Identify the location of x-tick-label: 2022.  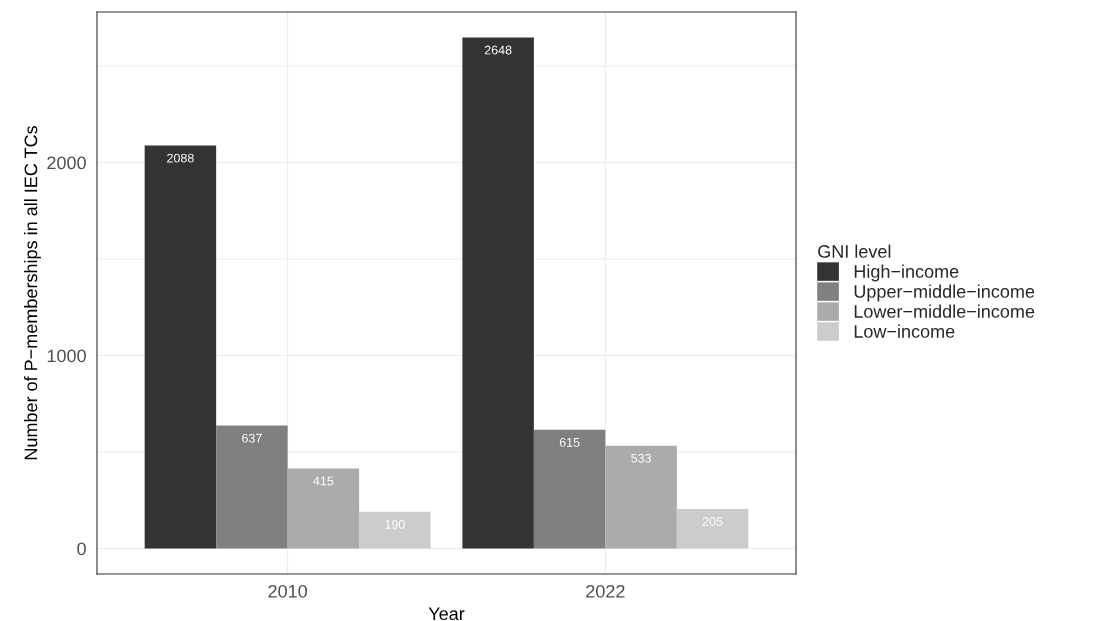
(605, 591).